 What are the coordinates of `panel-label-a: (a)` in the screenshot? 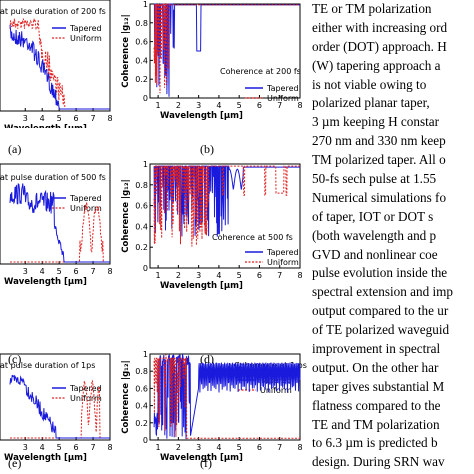 It's located at (15, 149).